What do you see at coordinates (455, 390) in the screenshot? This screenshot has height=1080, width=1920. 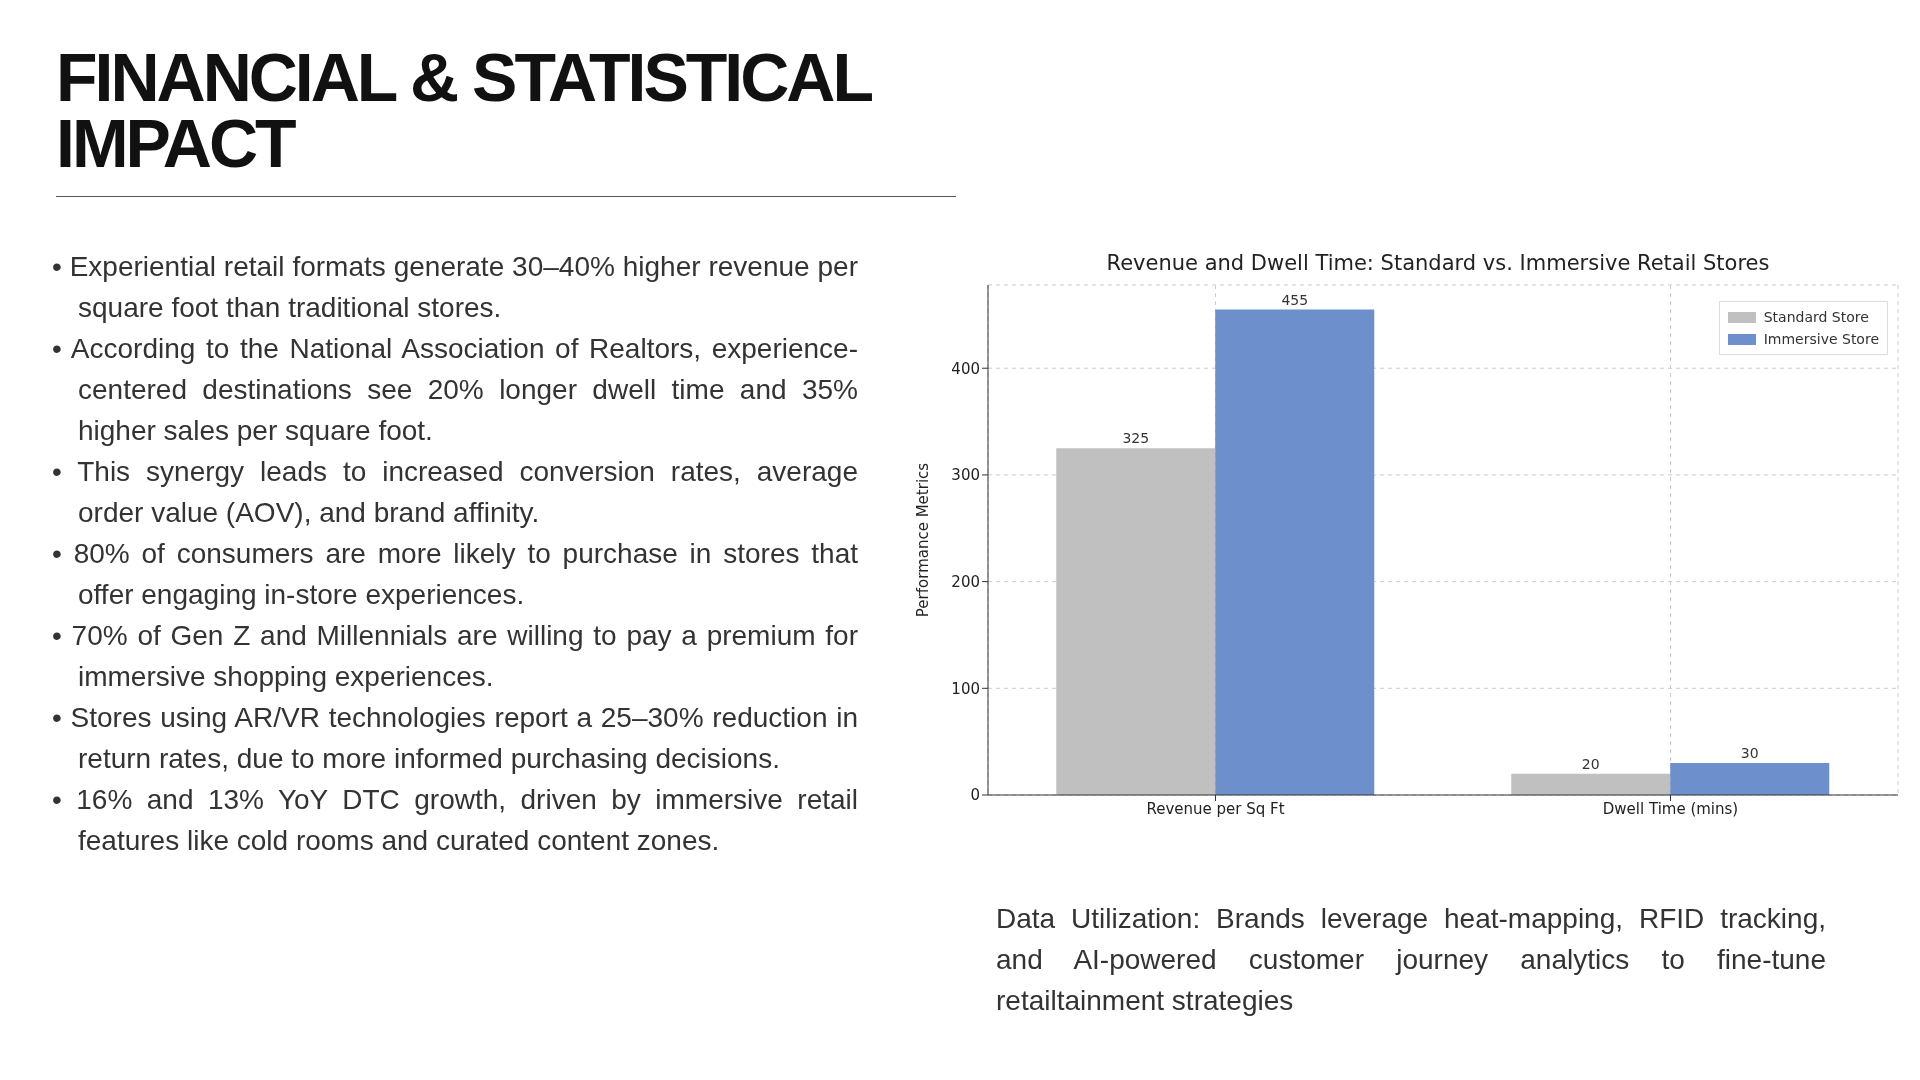 I see `text: • According to the National Association of Realtors, experience-centered destinations see 20% longer dwell time and 35% higher sales per square foot.` at bounding box center [455, 390].